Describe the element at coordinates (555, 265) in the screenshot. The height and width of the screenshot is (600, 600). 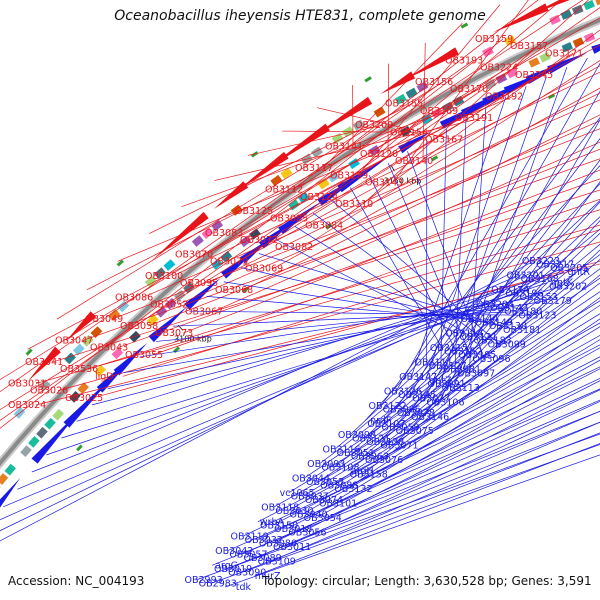
I see `gene-label: OB3217` at that location.